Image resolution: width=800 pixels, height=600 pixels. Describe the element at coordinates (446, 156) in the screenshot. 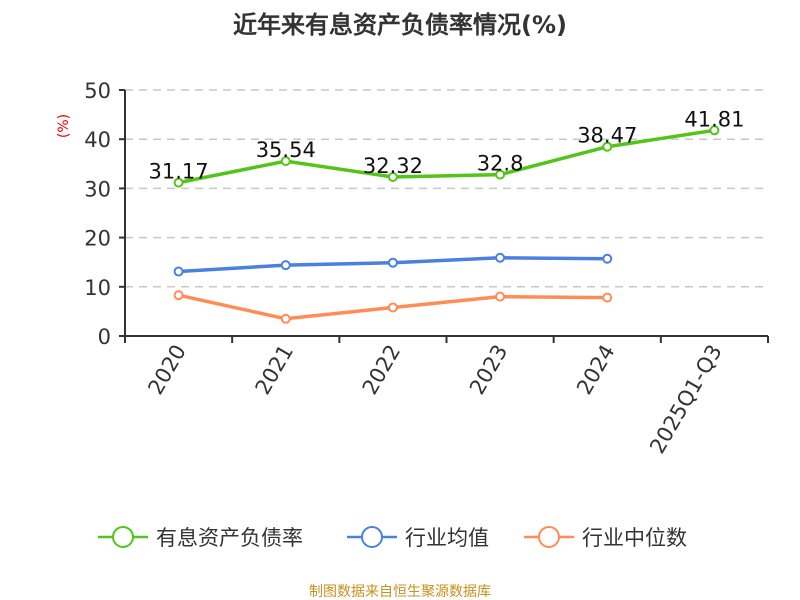

I see `series-line` at that location.